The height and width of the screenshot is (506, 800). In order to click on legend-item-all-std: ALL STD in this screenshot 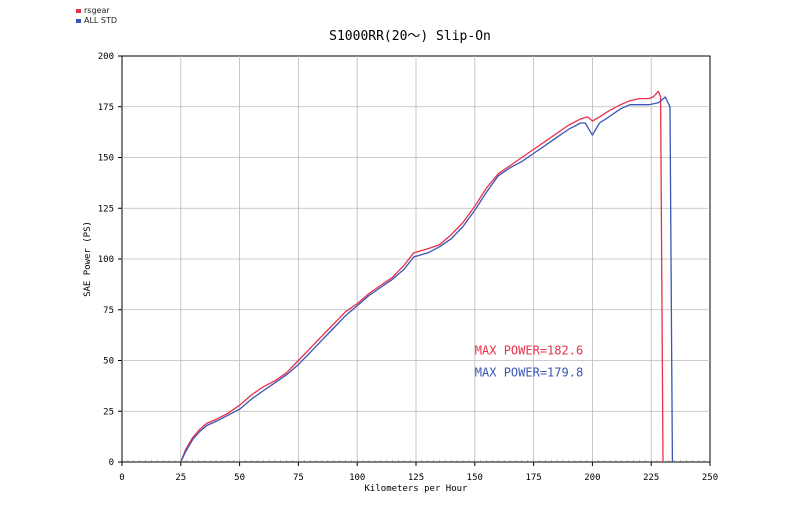, I will do `click(96, 21)`.